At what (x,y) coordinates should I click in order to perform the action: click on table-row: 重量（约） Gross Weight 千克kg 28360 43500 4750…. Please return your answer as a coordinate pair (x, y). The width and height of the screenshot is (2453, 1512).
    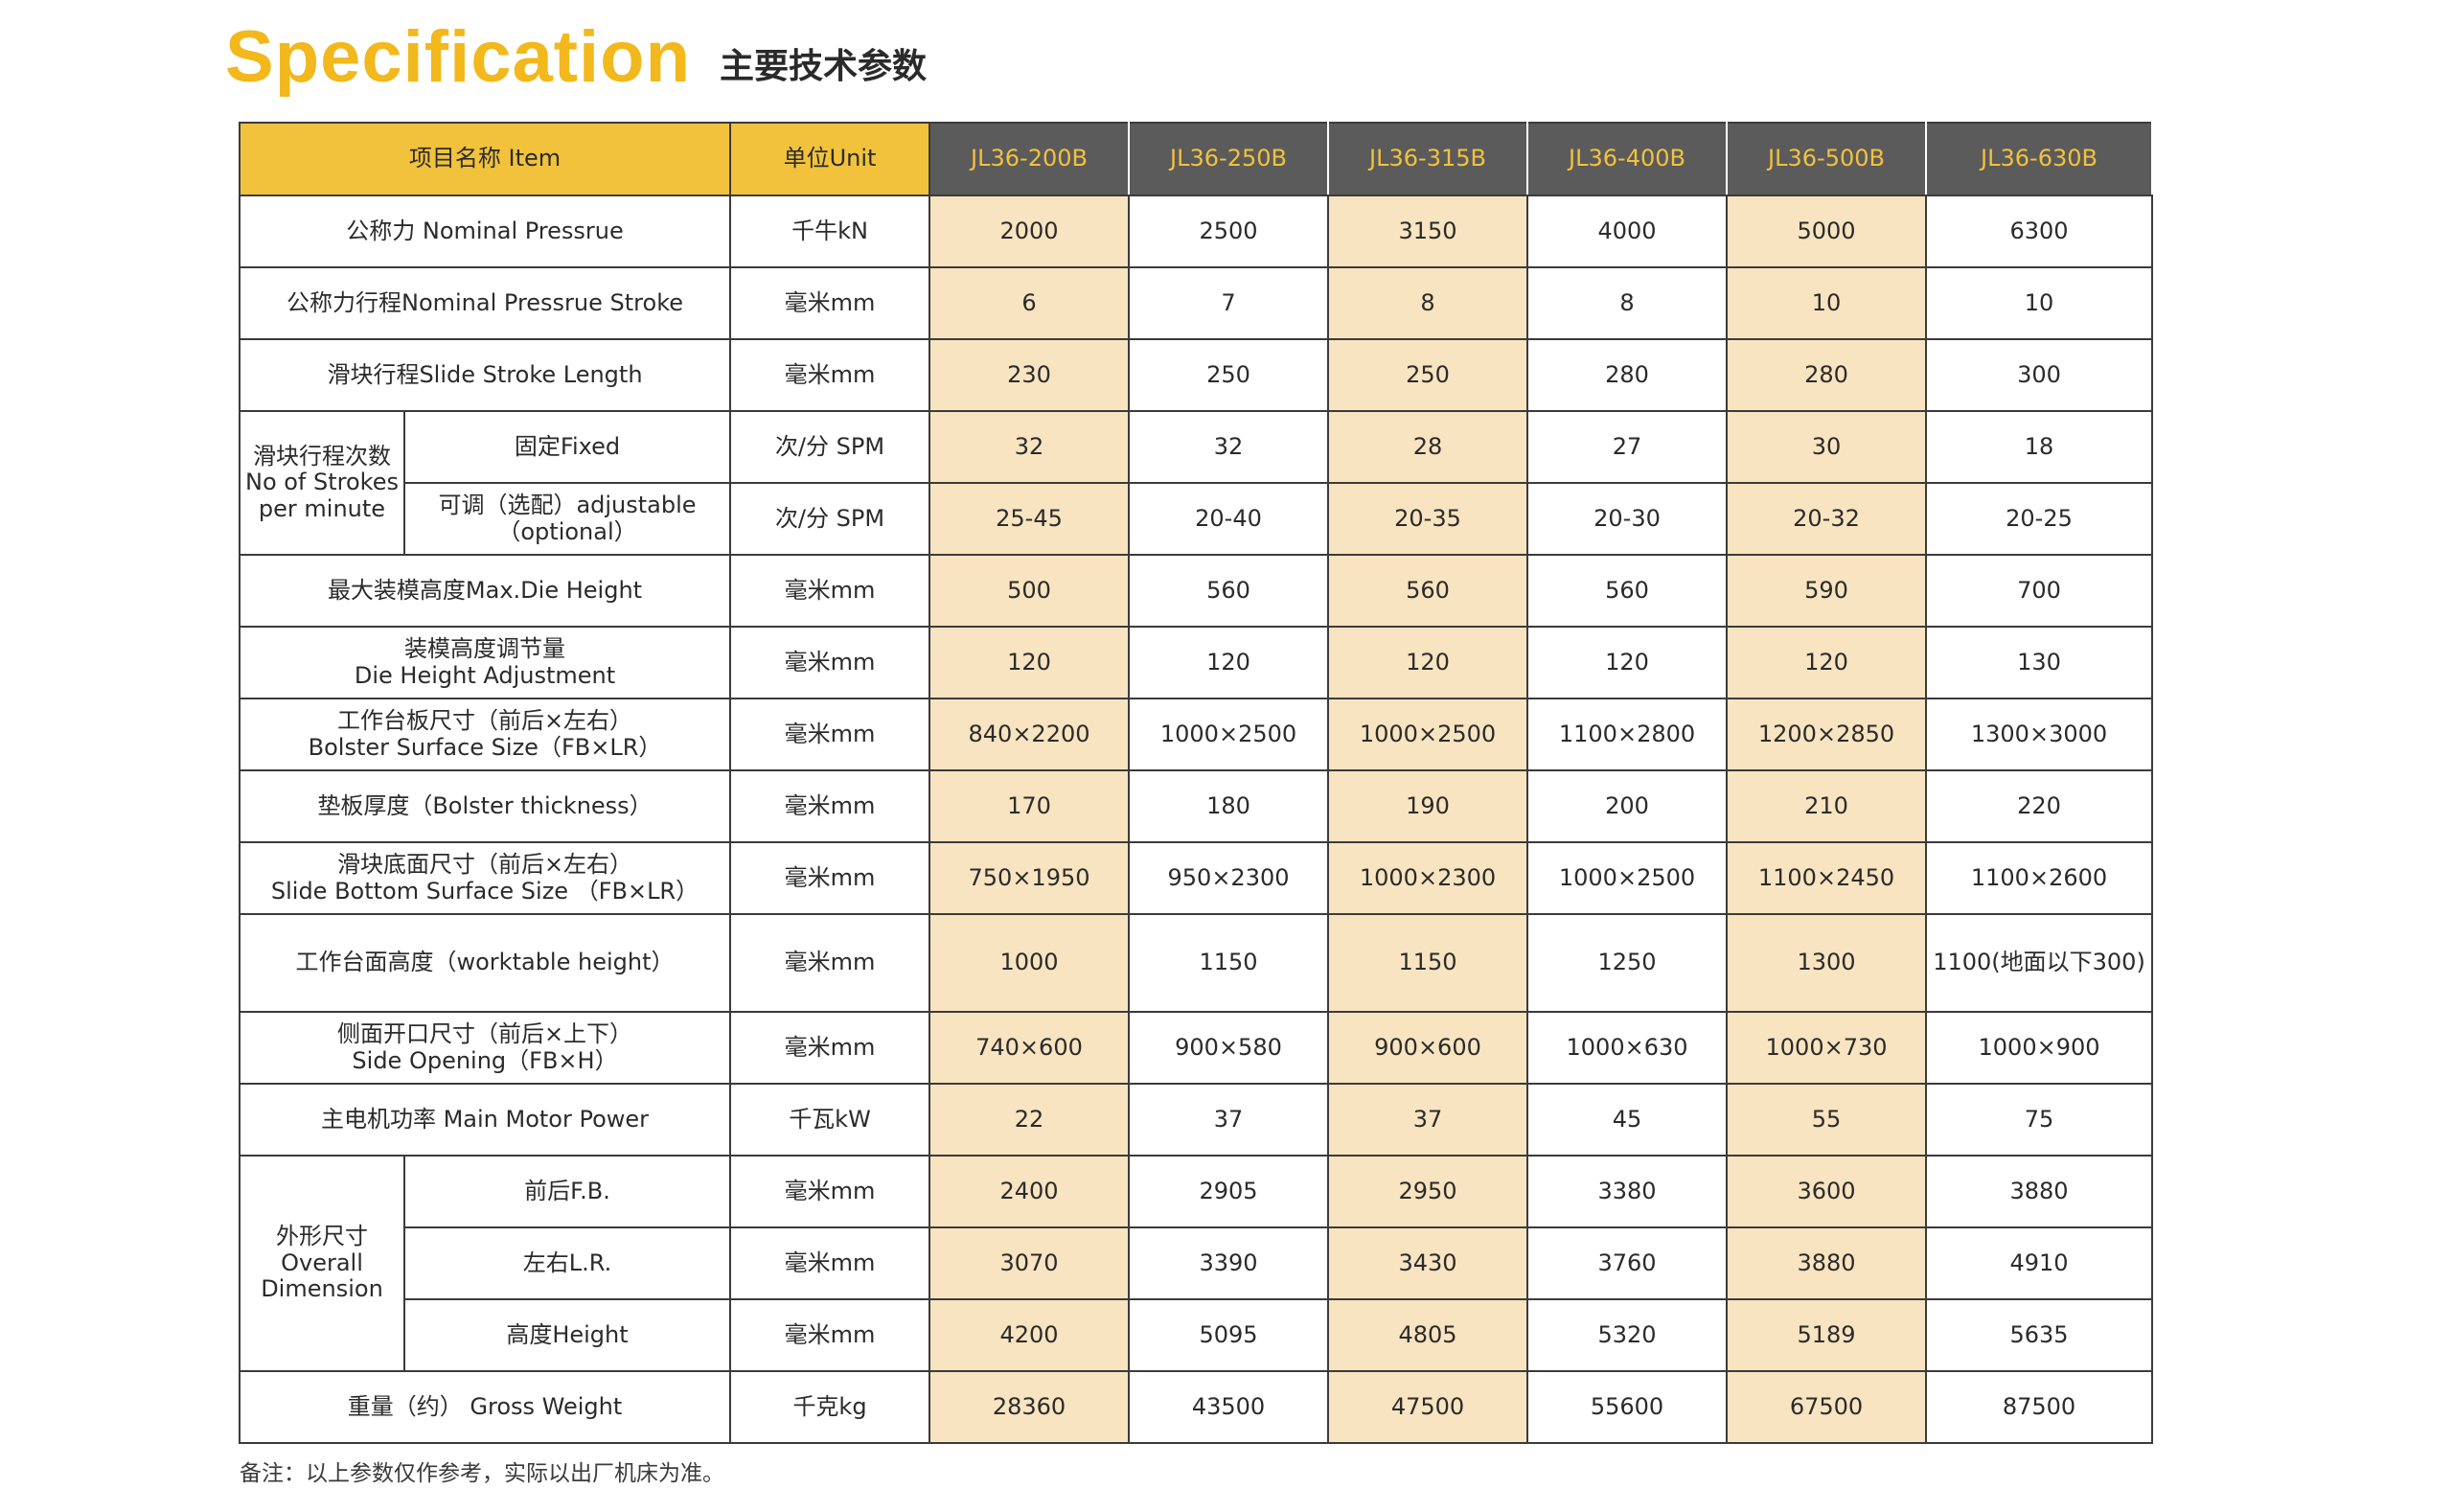
    Looking at the image, I should click on (1196, 1407).